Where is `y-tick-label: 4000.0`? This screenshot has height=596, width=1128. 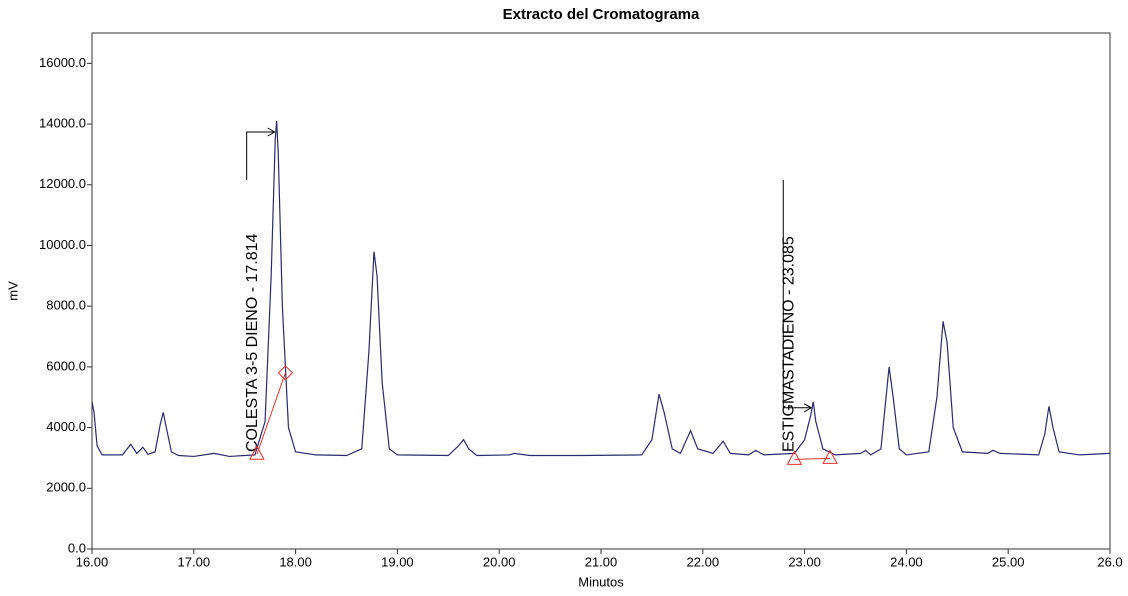
y-tick-label: 4000.0 is located at coordinates (66, 426).